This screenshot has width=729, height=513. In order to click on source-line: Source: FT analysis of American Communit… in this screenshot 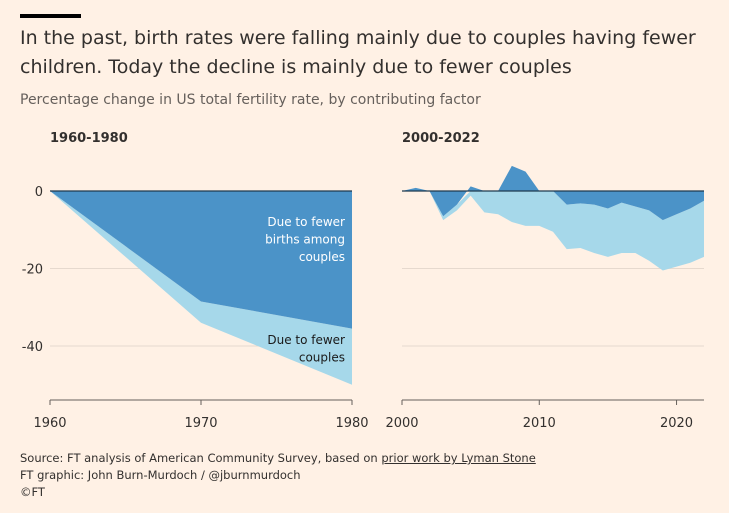, I will do `click(278, 458)`.